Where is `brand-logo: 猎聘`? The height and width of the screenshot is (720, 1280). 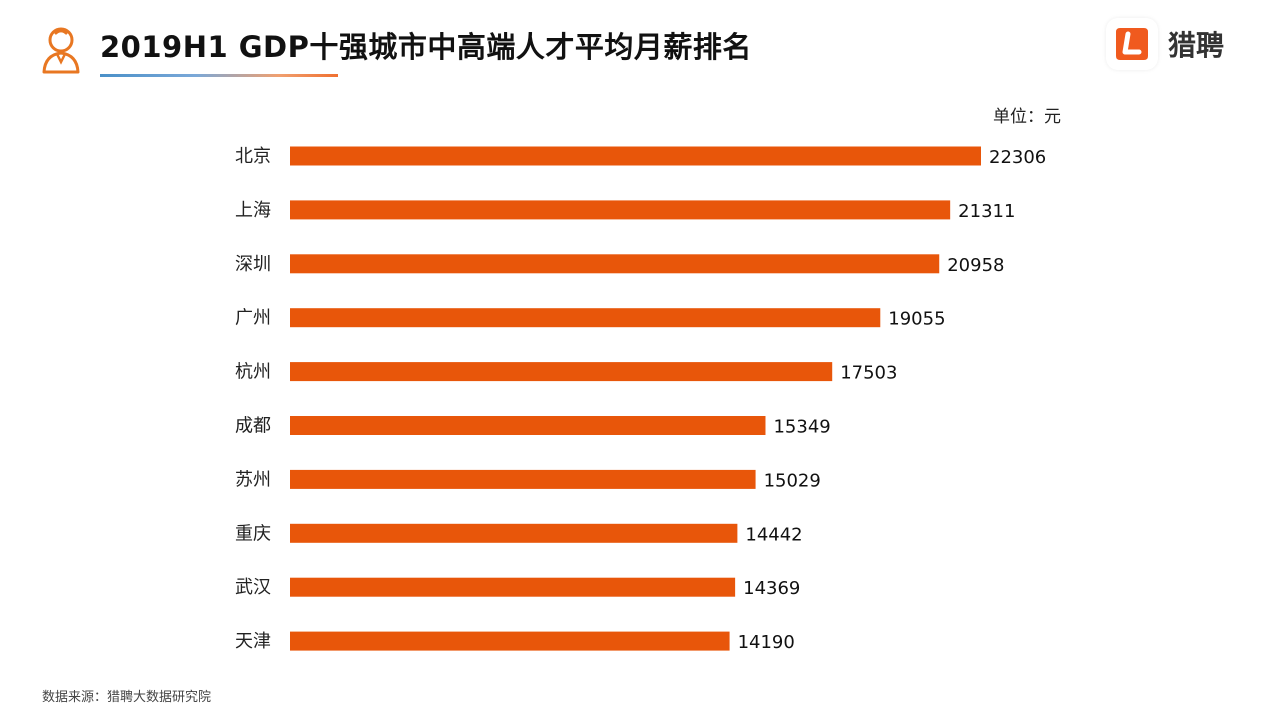 brand-logo: 猎聘 is located at coordinates (1165, 44).